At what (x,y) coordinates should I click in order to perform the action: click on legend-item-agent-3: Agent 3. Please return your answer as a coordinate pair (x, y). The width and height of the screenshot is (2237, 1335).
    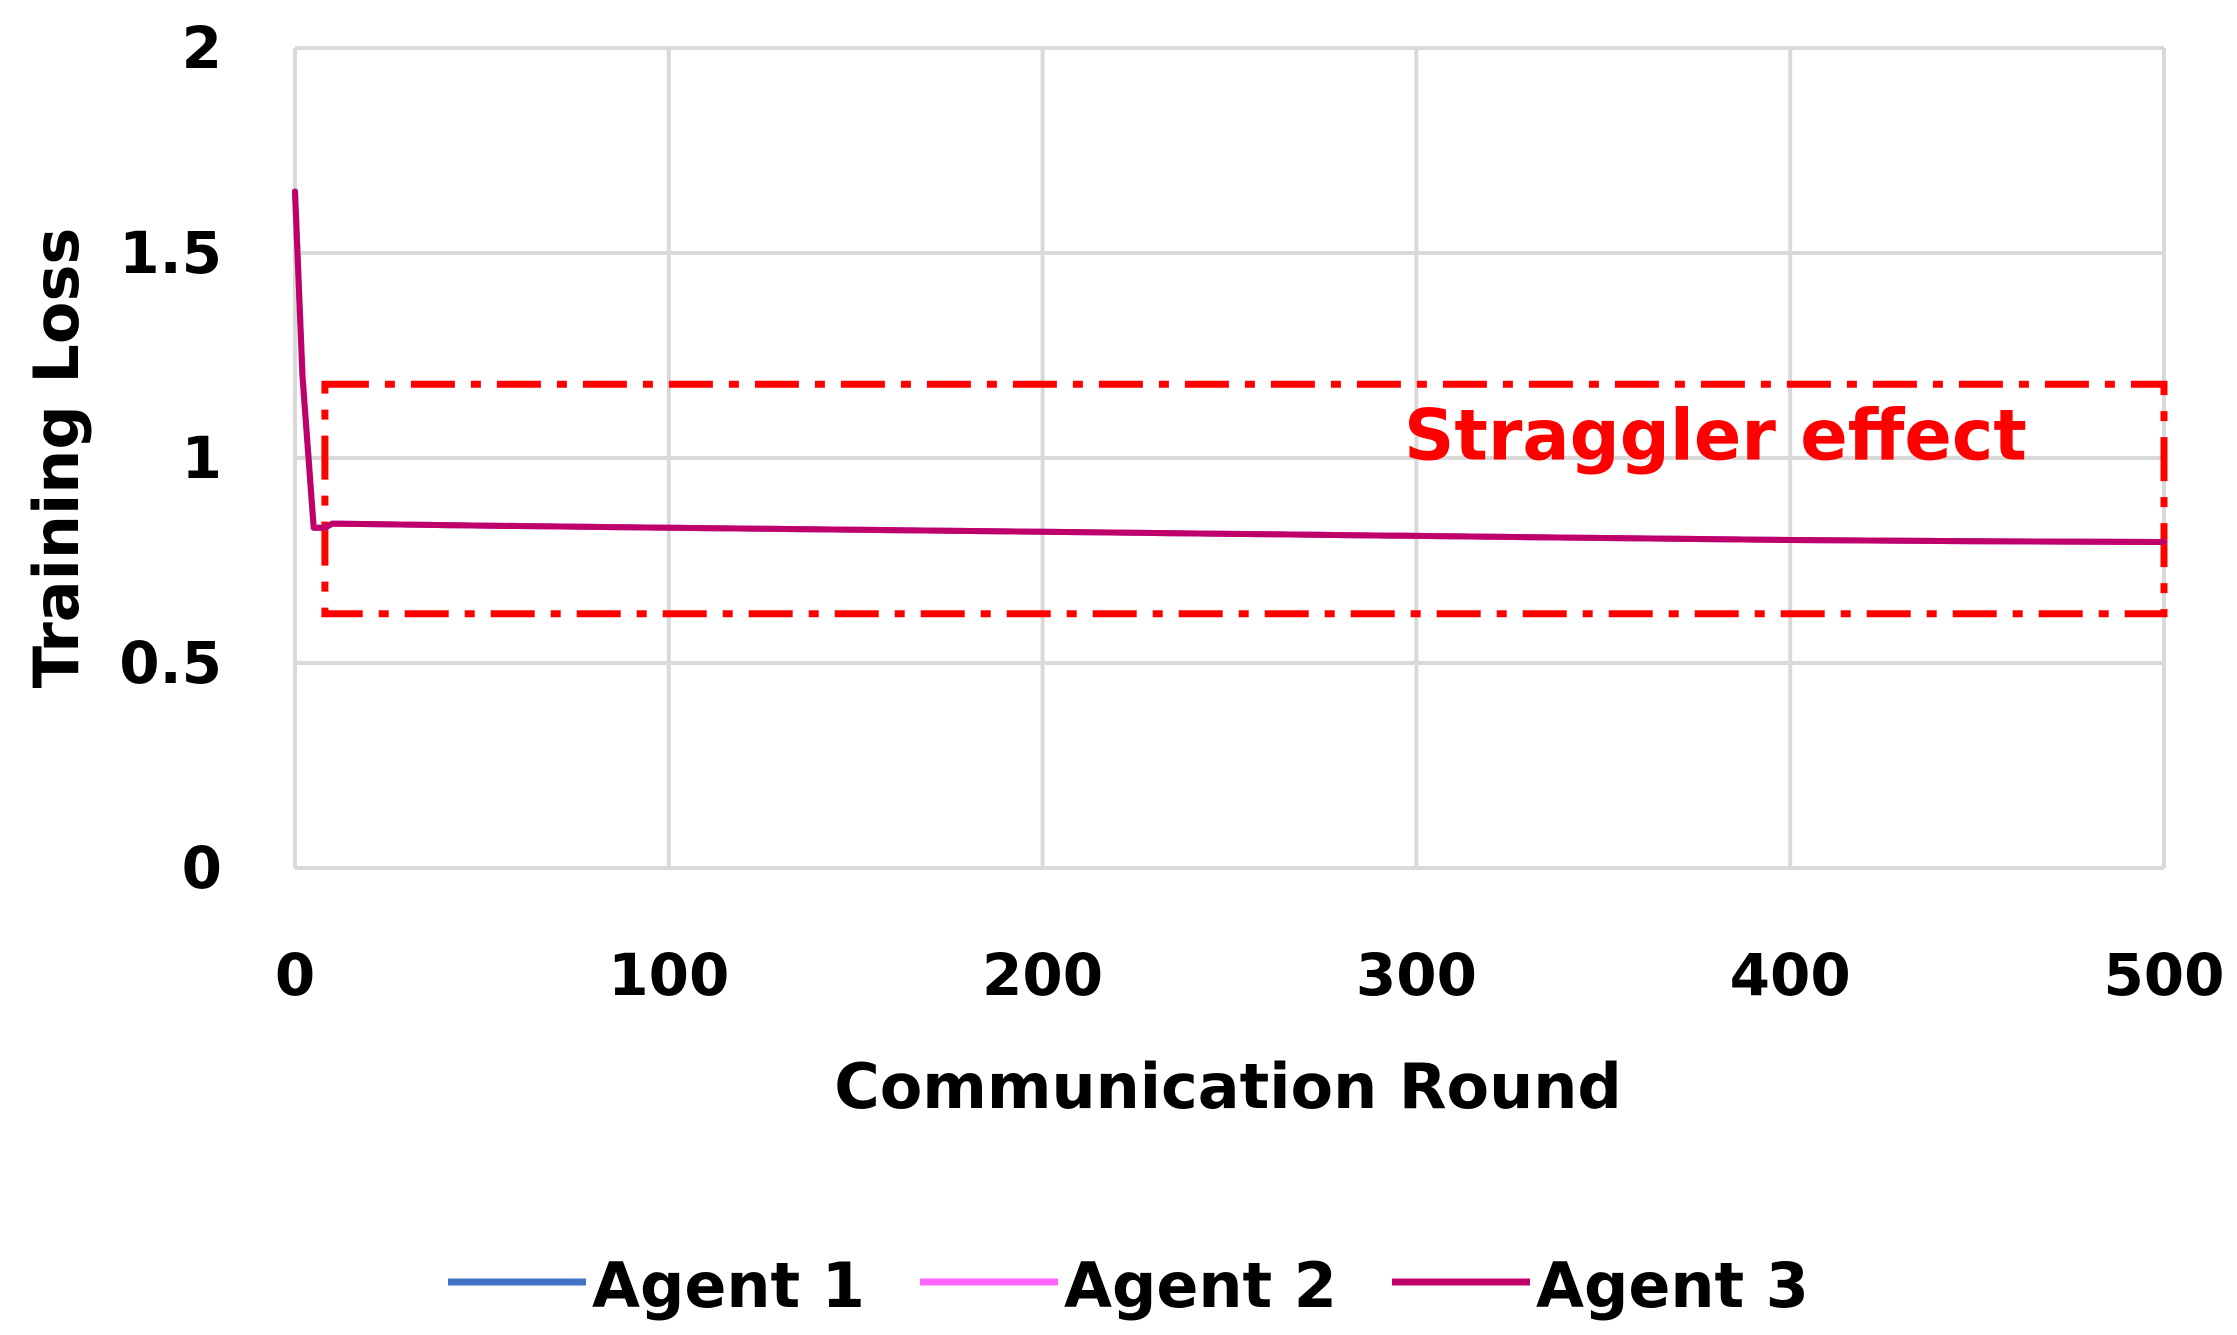
    Looking at the image, I should click on (1600, 1285).